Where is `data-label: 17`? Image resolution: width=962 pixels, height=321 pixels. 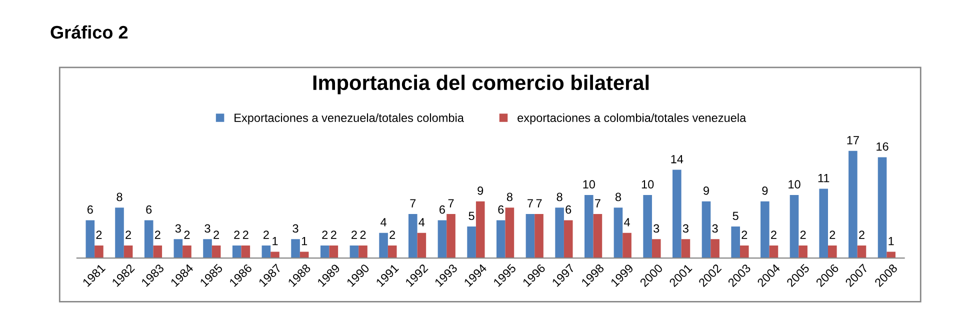 data-label: 17 is located at coordinates (853, 140).